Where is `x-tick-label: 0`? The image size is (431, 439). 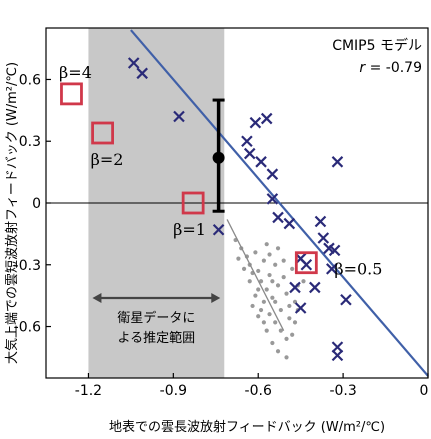
x-tick-label: 0 is located at coordinates (424, 391).